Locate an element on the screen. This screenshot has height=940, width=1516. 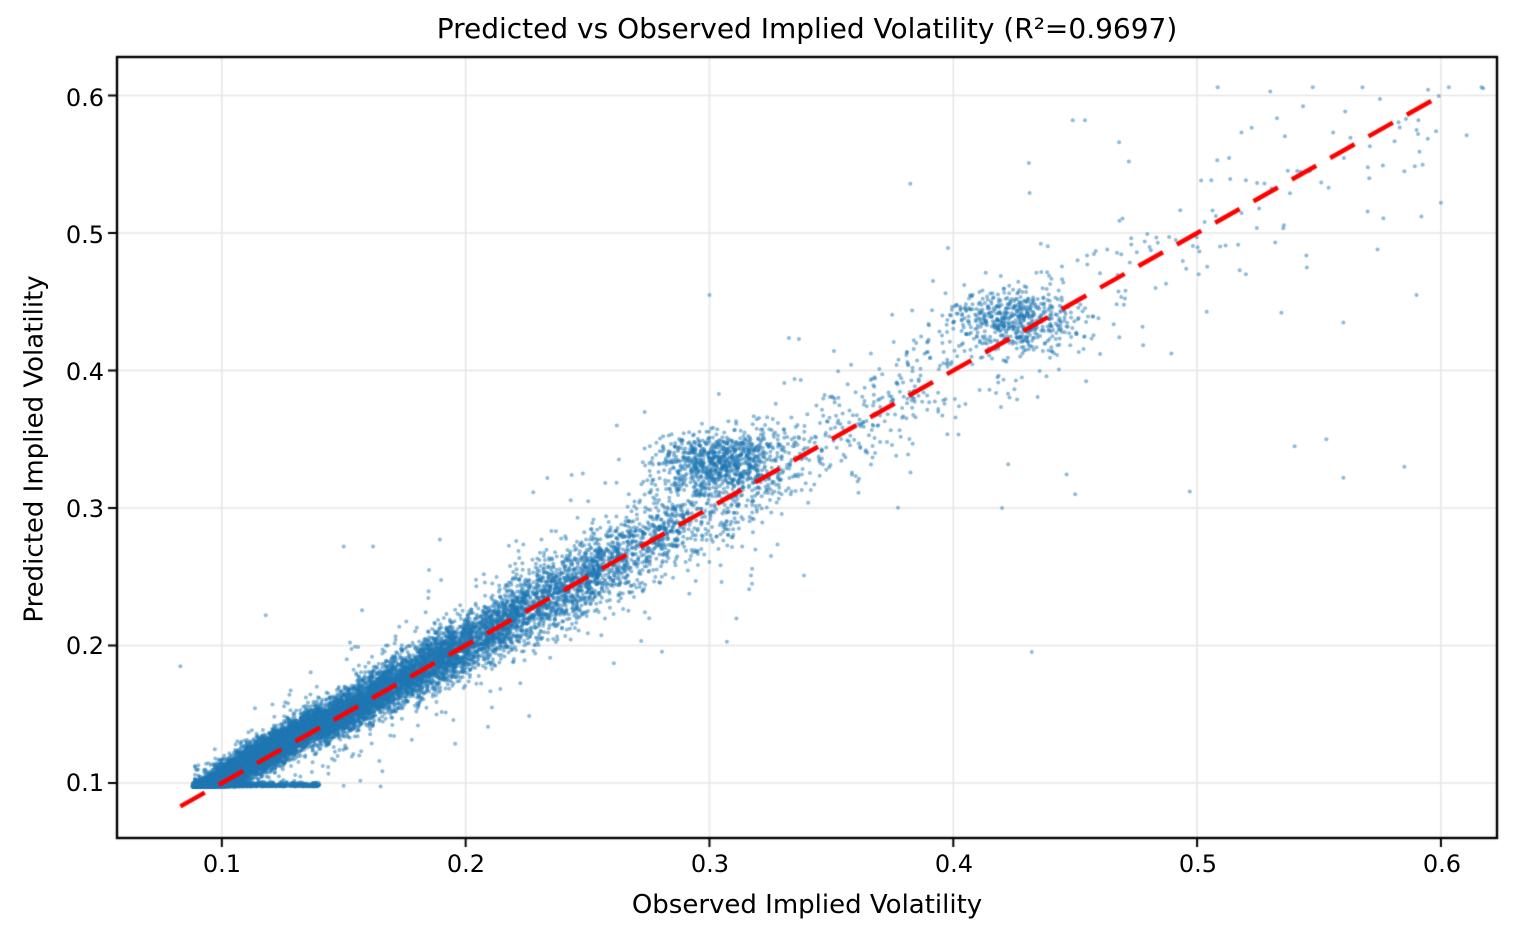
x-axis-label: Observed Implied Volatility is located at coordinates (807, 905).